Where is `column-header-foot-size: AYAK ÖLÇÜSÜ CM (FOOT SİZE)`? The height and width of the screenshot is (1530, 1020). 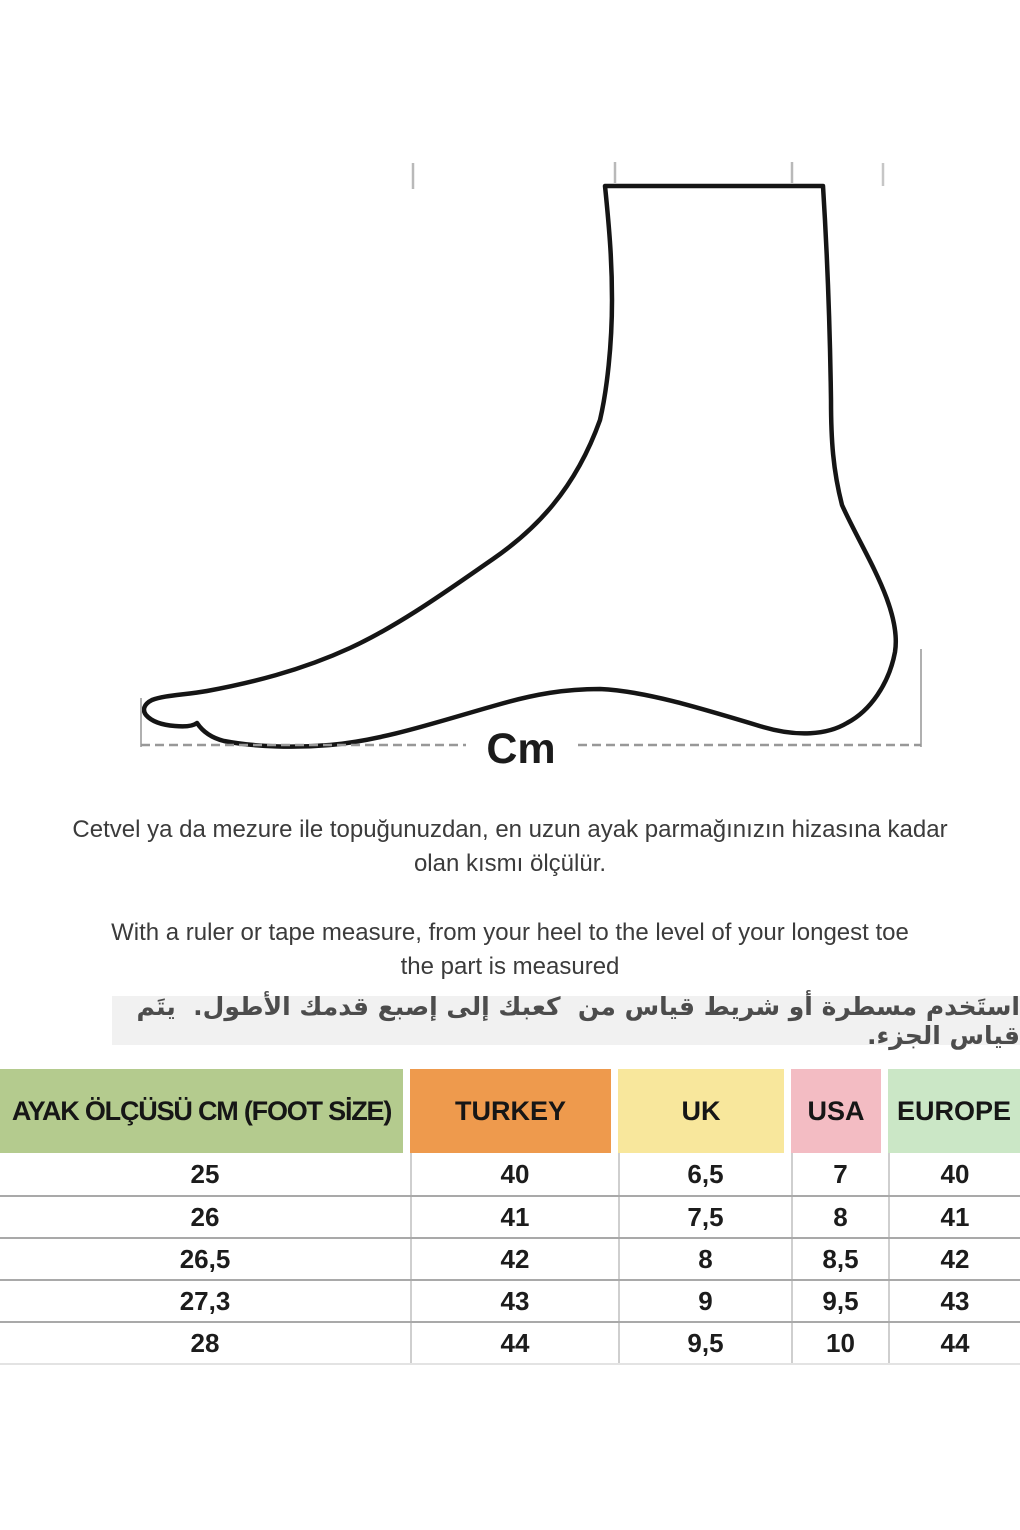
column-header-foot-size: AYAK ÖLÇÜSÜ CM (FOOT SİZE) is located at coordinates (205, 1111).